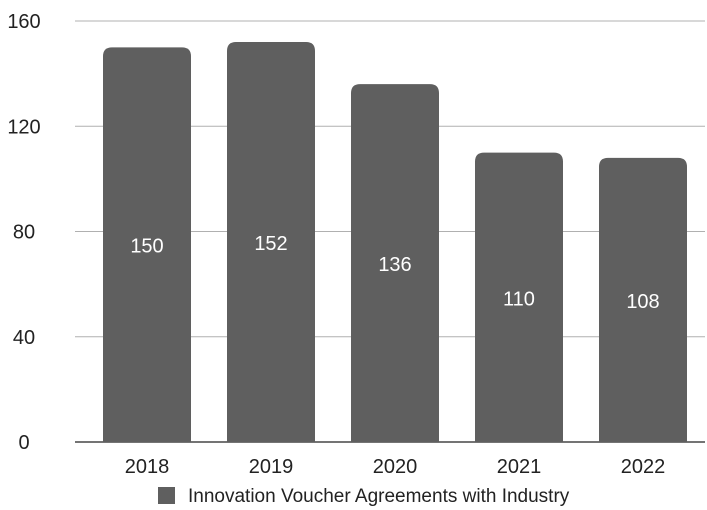 This screenshot has height=510, width=707. Describe the element at coordinates (271, 467) in the screenshot. I see `x-tick-label: 2019` at that location.